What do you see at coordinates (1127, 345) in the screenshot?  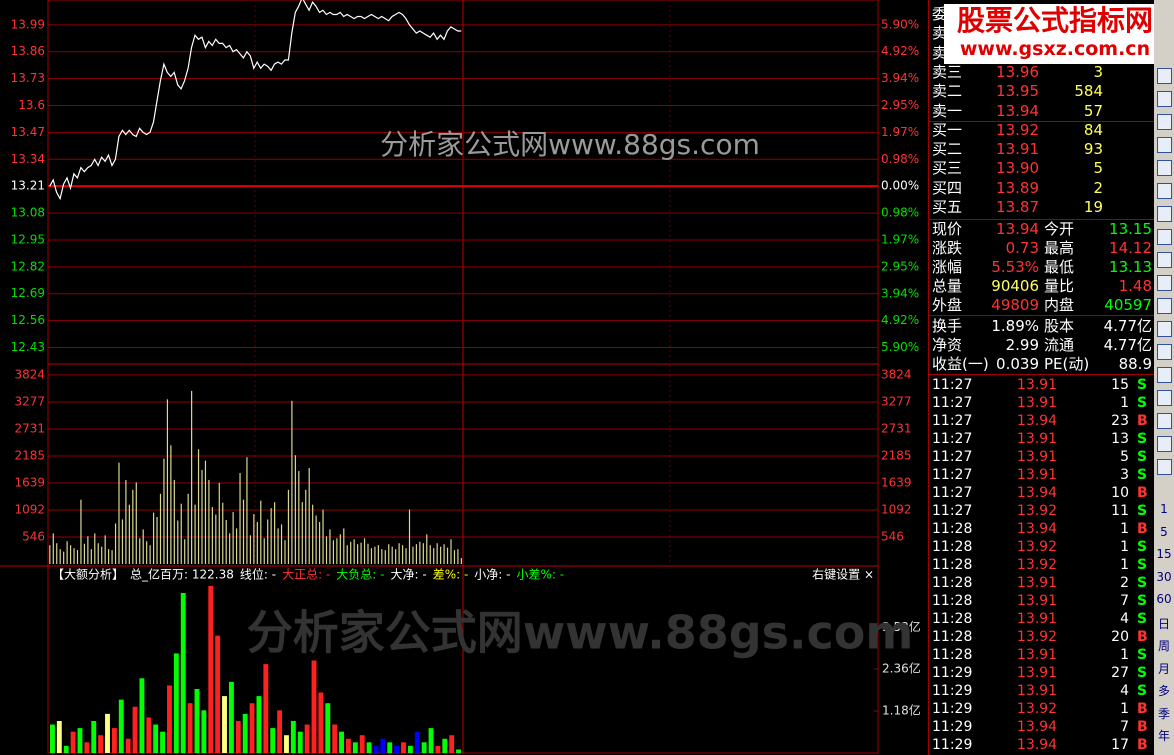 I see `quote-cell: 4.77亿` at bounding box center [1127, 345].